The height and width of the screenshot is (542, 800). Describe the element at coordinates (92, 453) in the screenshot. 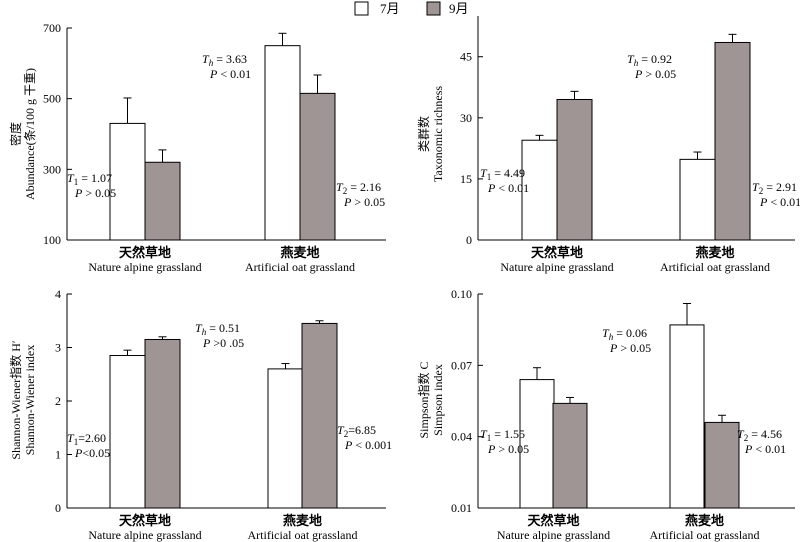

I see `stat-pvalue-t1-shannon: P<0.05` at that location.